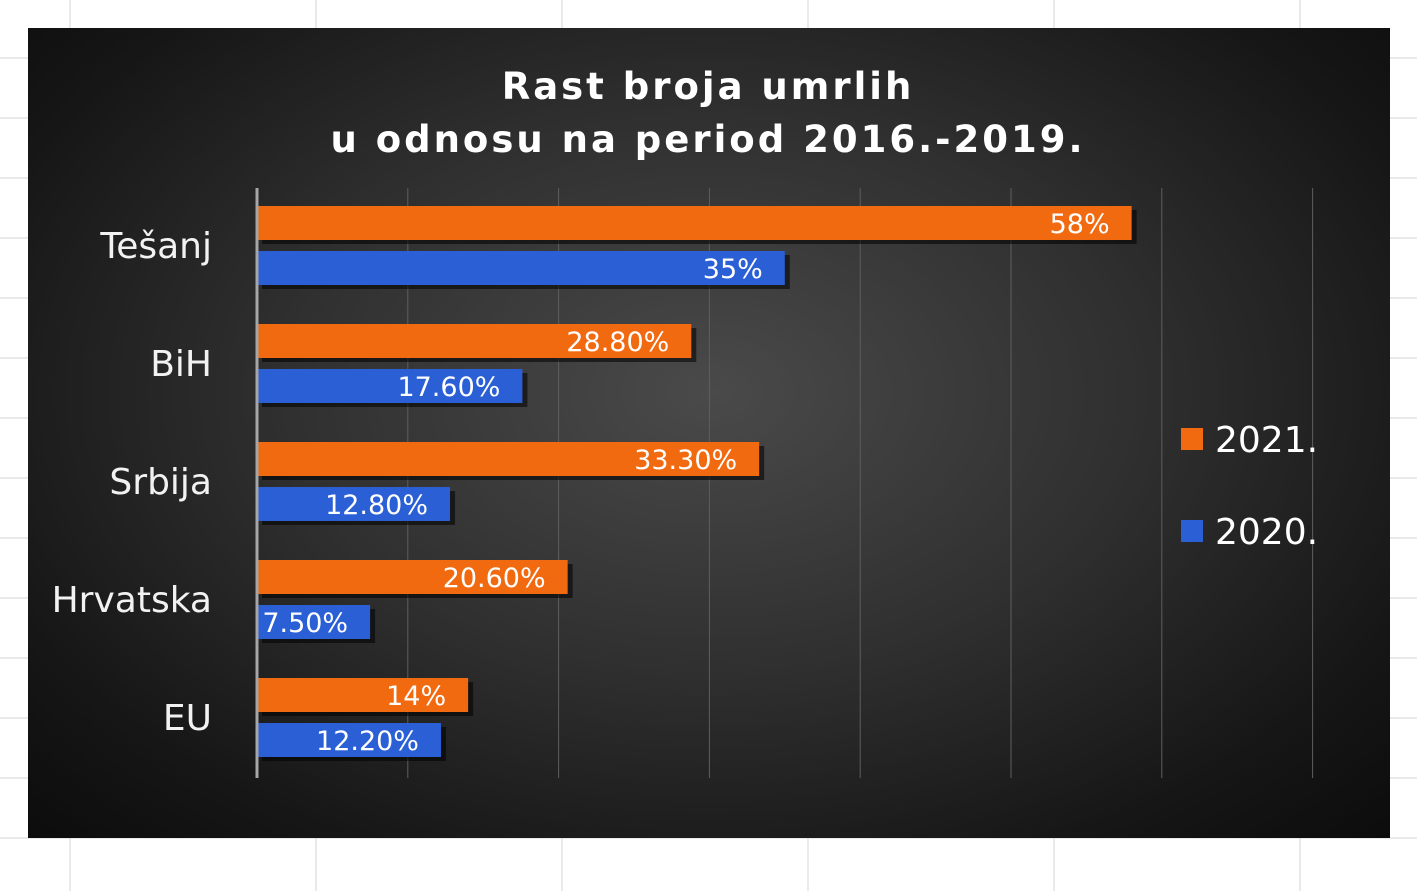  What do you see at coordinates (708, 86) in the screenshot?
I see `chart-title-line-1: Rast broja umrlih` at bounding box center [708, 86].